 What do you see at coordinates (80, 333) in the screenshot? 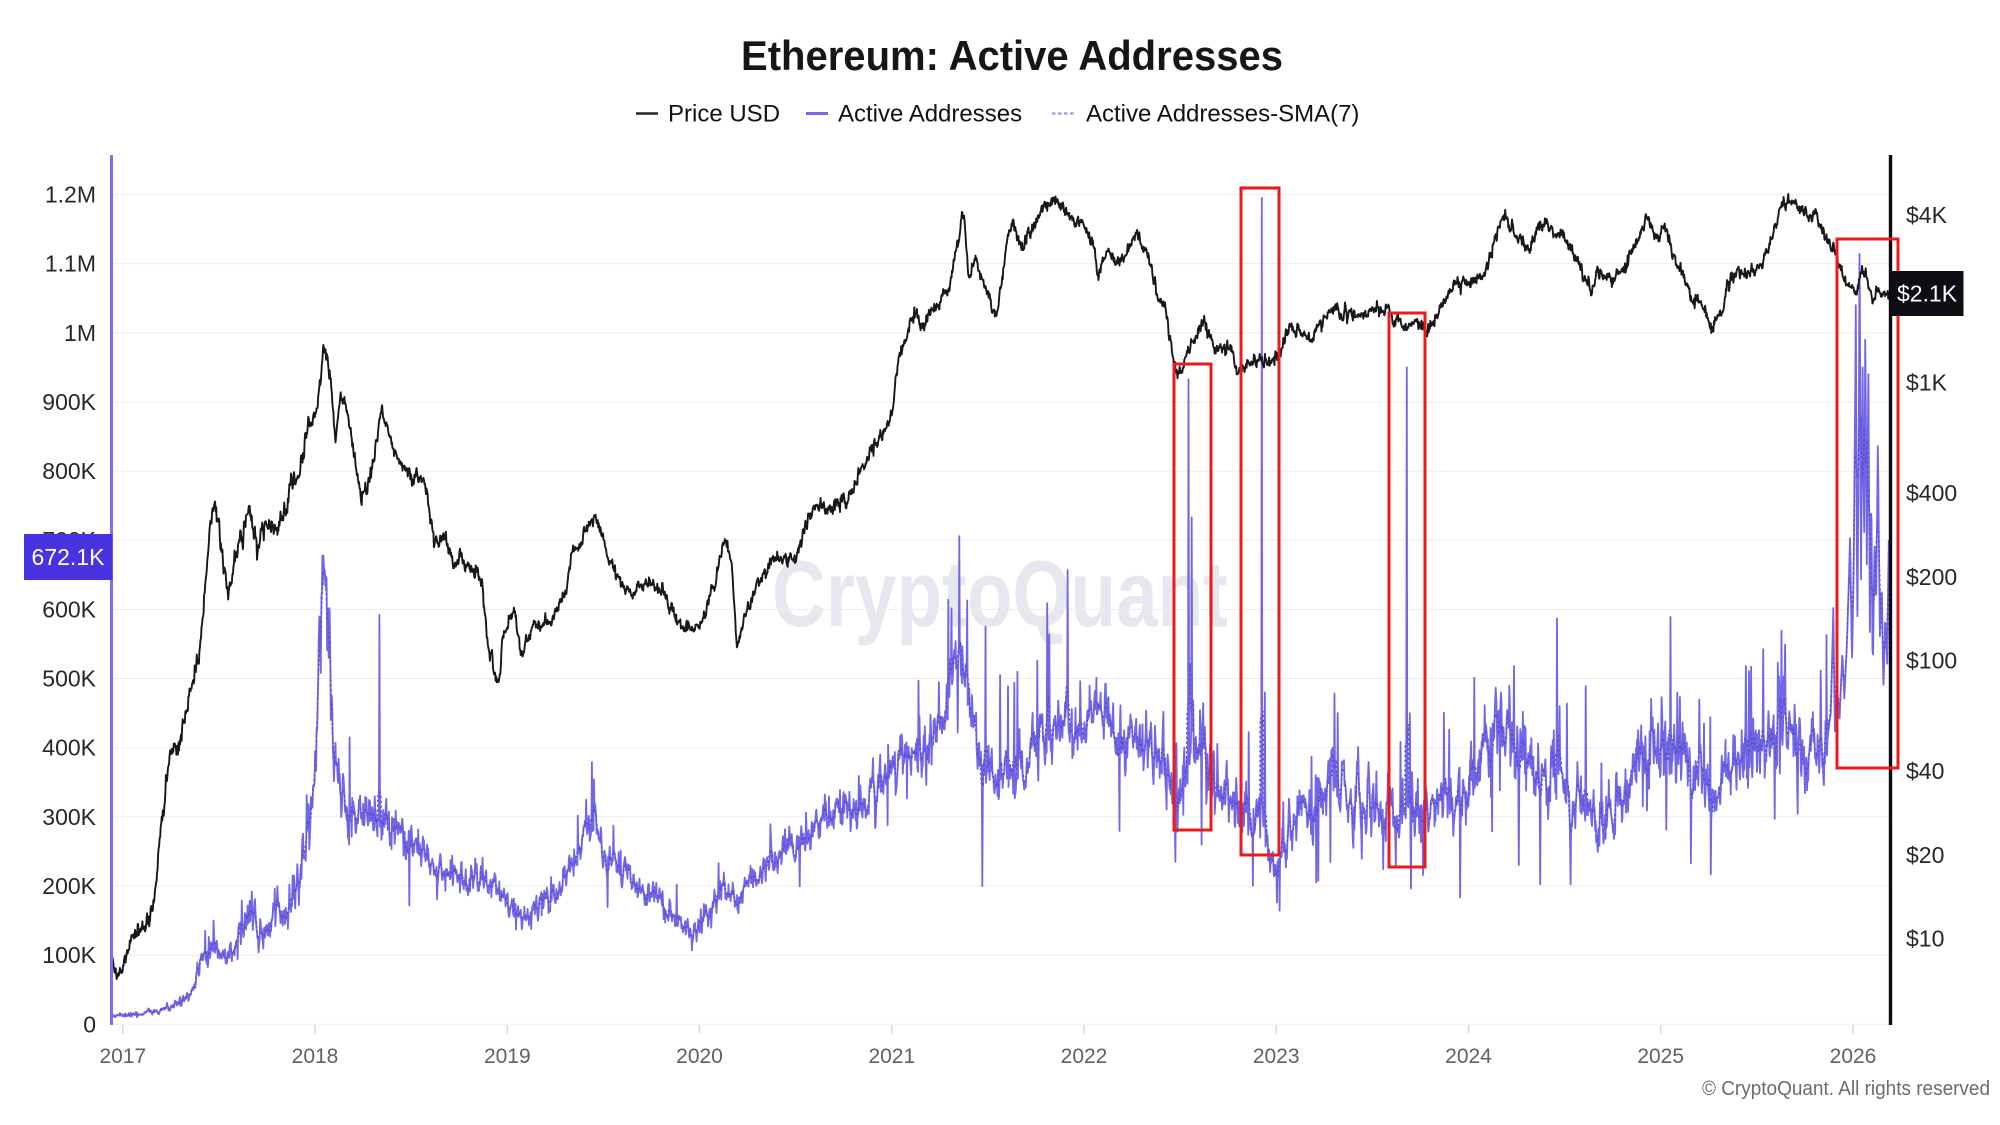
I see `svg-text: 1M` at bounding box center [80, 333].